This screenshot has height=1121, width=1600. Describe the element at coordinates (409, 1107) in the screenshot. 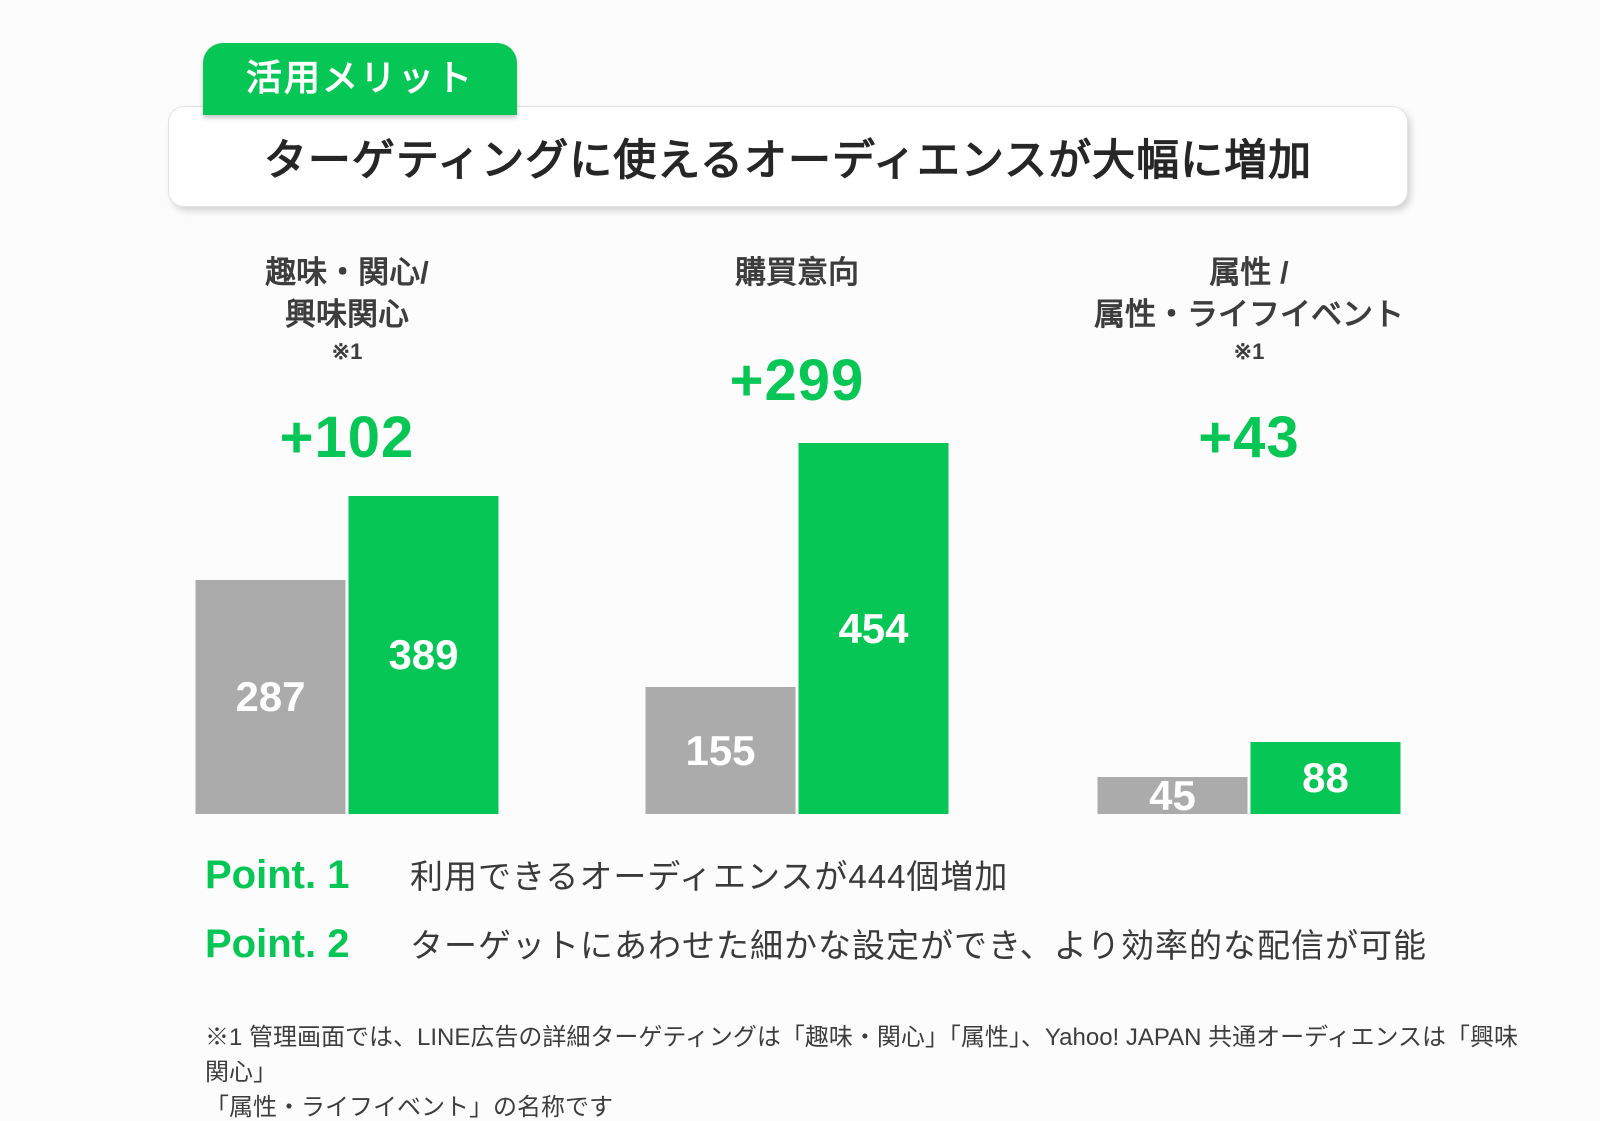

I see `footnote-line-2: 「属性・ライフイベント」の名称です` at that location.